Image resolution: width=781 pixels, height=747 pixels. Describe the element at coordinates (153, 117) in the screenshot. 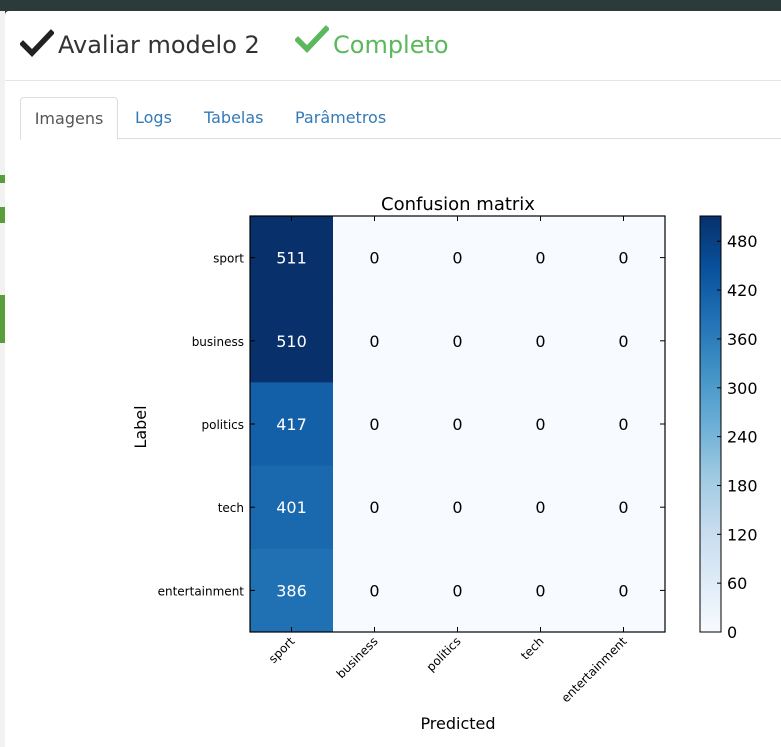

I see `tab-logs: Logs` at that location.